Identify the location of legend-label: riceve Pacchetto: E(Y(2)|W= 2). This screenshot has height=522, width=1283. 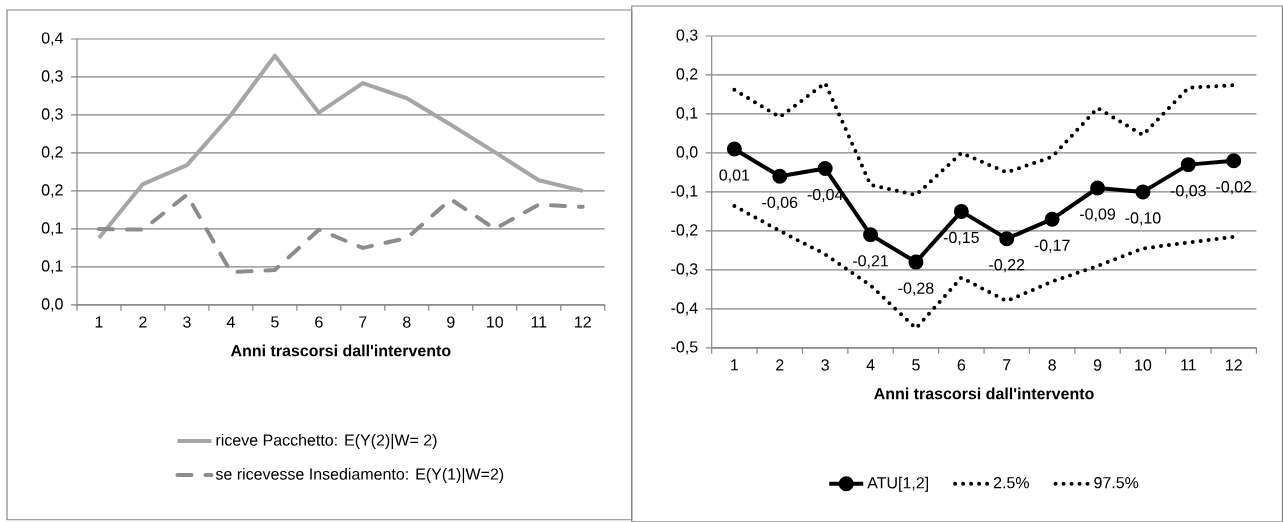
(326, 441).